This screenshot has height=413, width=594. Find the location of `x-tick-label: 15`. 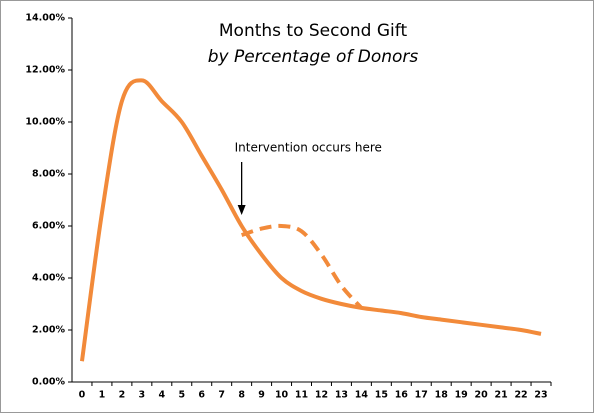

x-tick-label: 15 is located at coordinates (381, 395).